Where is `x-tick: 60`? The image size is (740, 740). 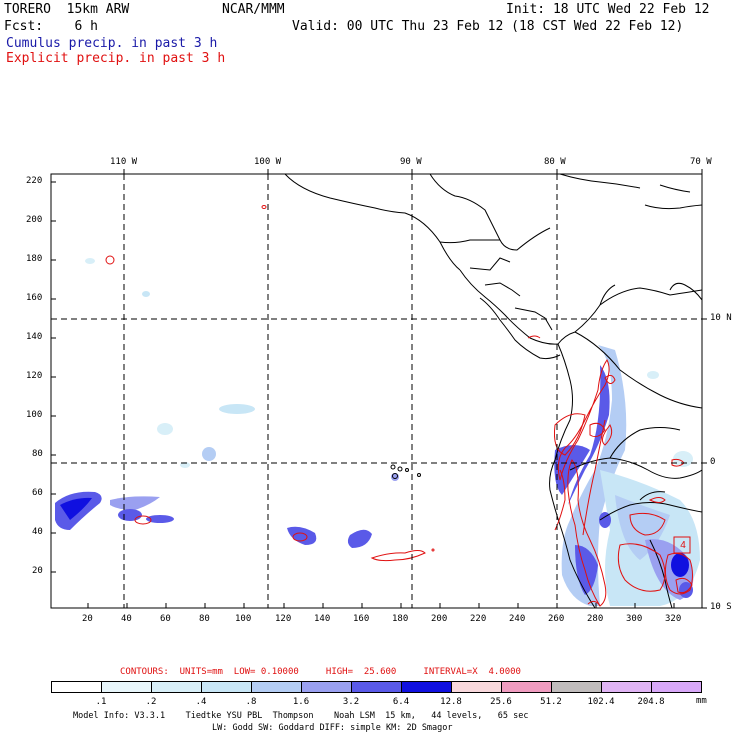 x-tick: 60 is located at coordinates (165, 619).